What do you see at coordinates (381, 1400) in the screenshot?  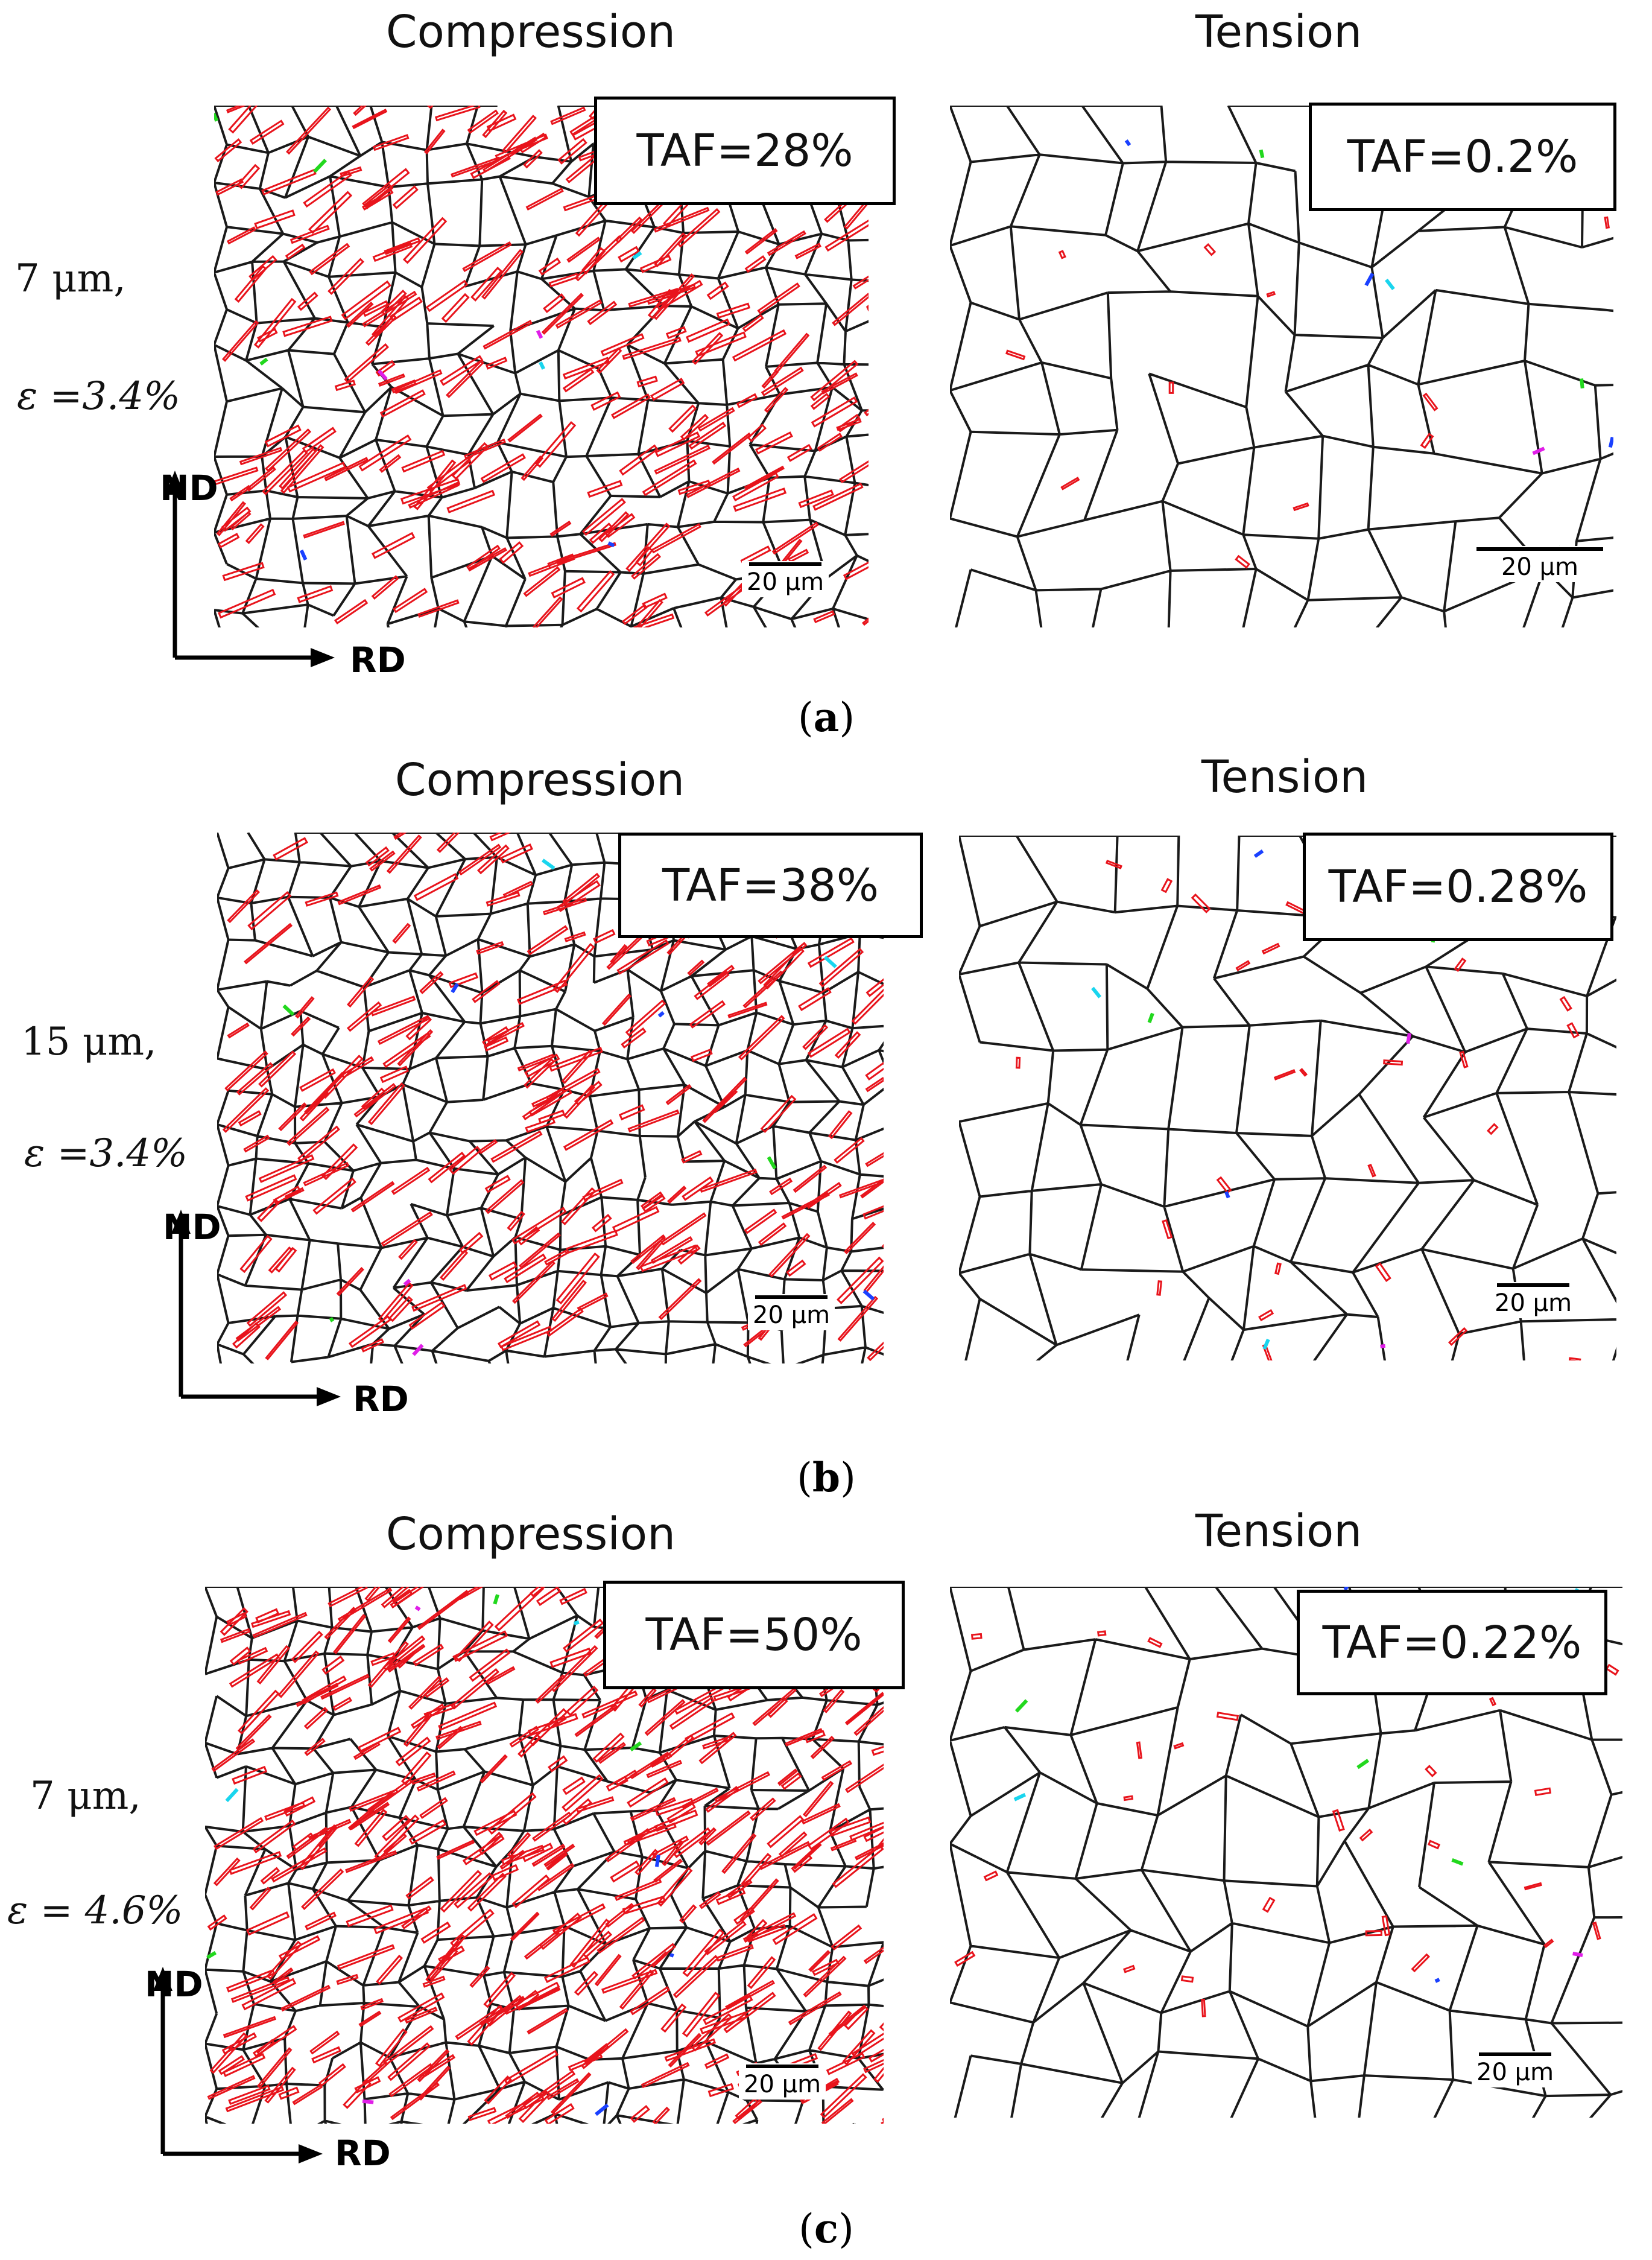 I see `rd-axis-label-b: RD` at bounding box center [381, 1400].